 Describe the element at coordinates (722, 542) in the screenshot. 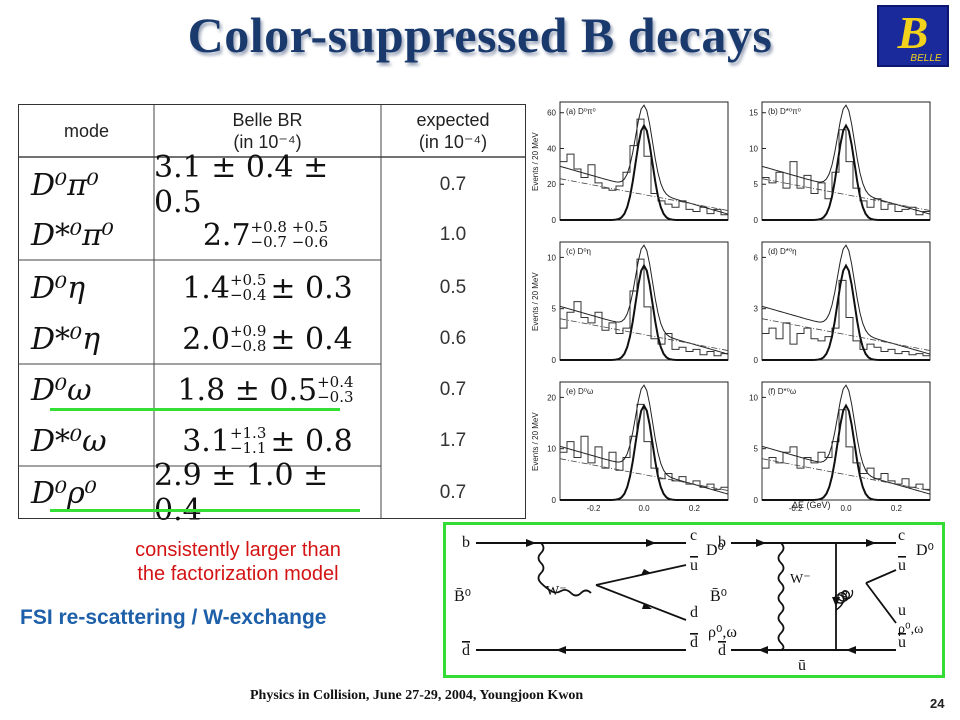

I see `quark-b: b` at that location.